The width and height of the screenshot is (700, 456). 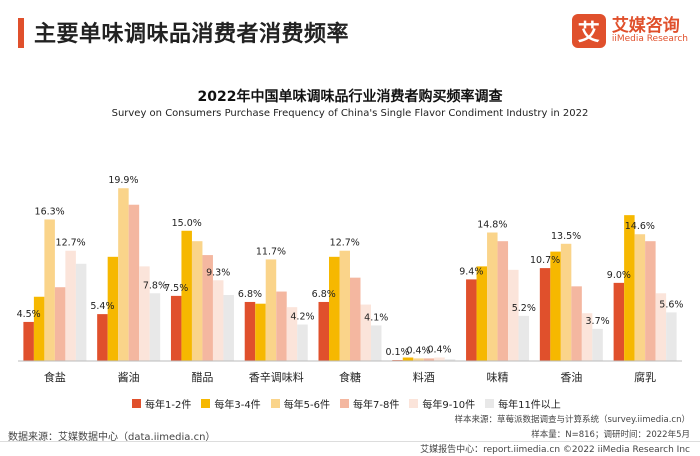 I want to click on data-source: 数据来源：艾媒数据中心（data.iimedia.cn）, so click(x=112, y=437).